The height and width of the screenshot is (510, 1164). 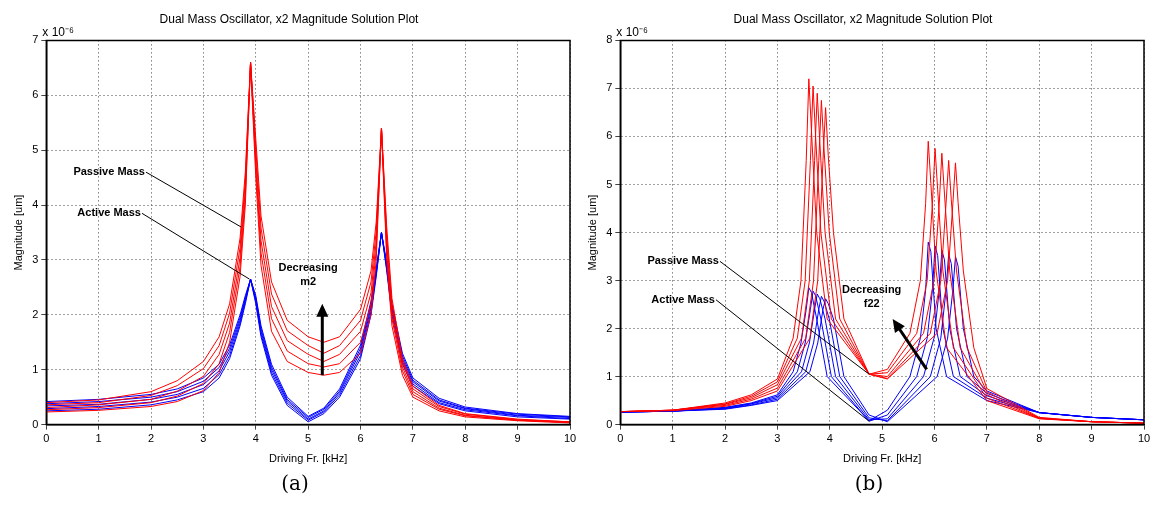 What do you see at coordinates (295, 483) in the screenshot?
I see `text: (a)` at bounding box center [295, 483].